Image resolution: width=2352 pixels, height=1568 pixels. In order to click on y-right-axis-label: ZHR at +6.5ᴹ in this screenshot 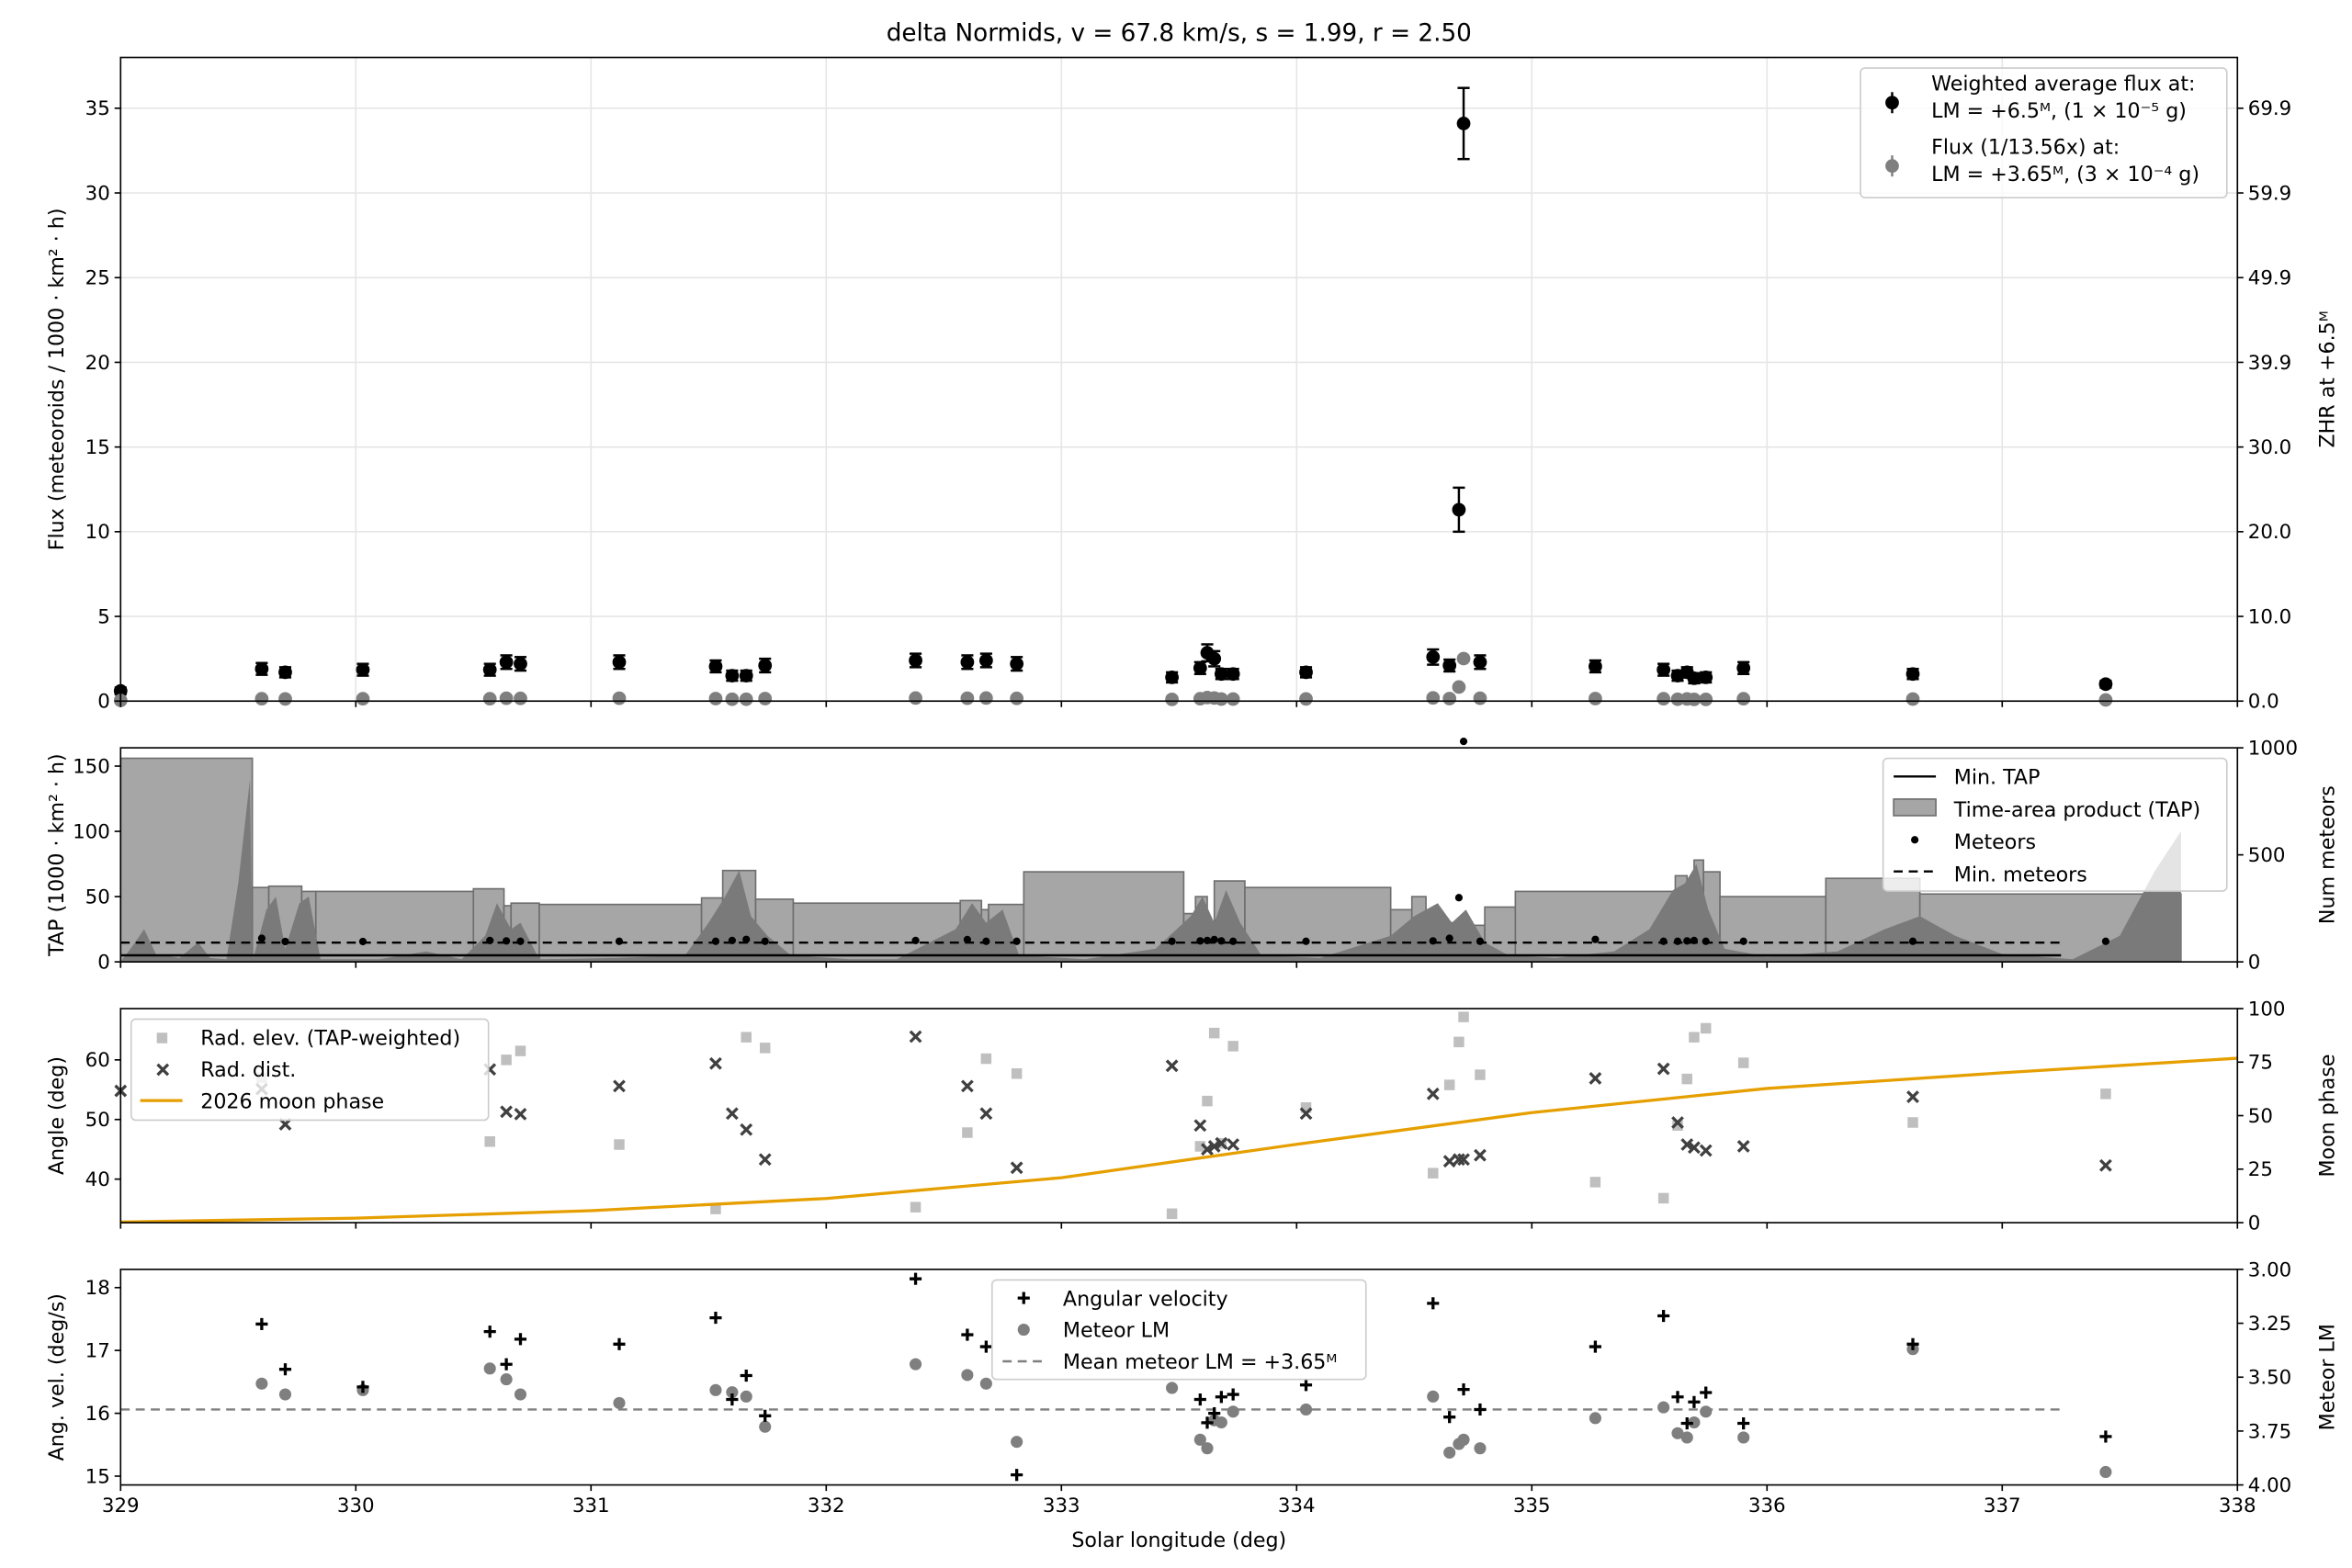, I will do `click(2327, 378)`.